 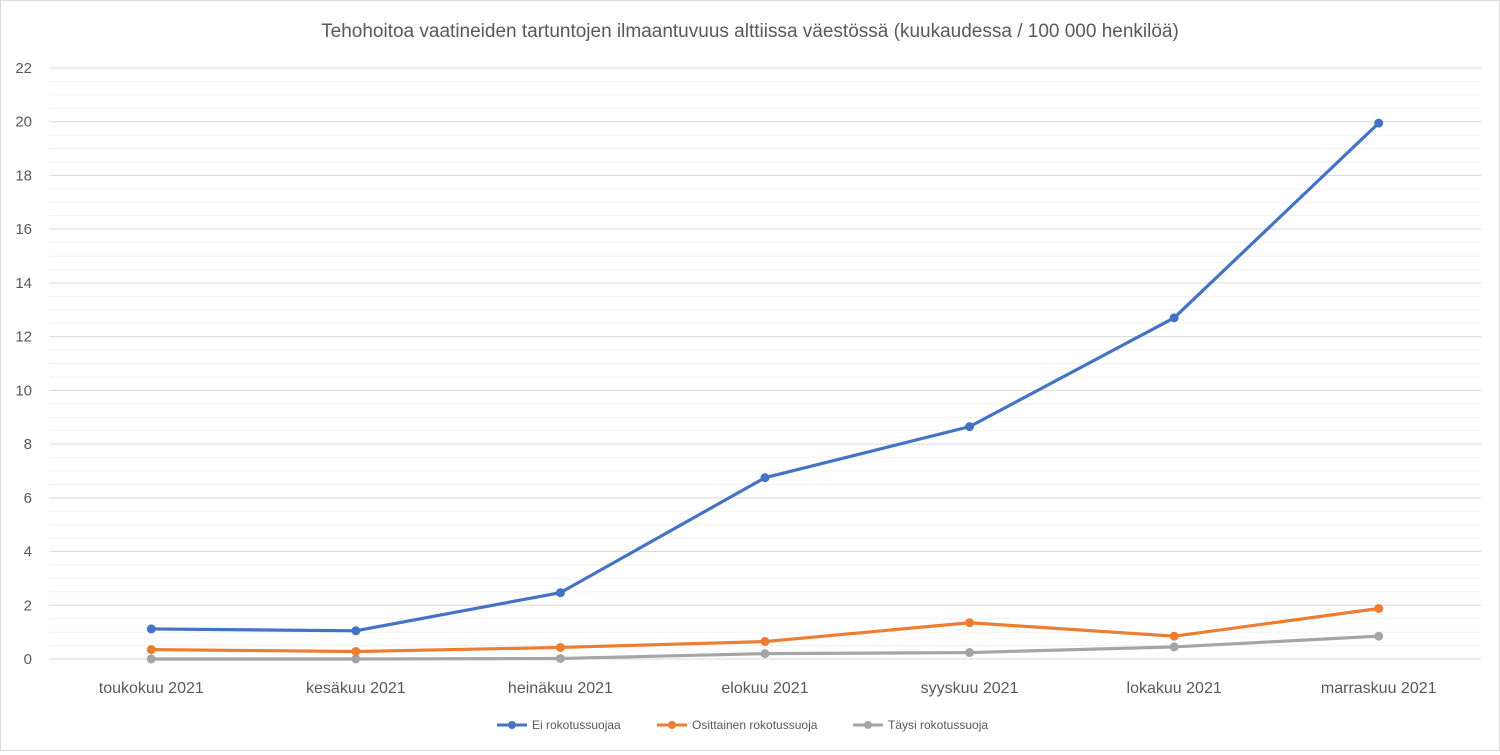 What do you see at coordinates (23, 364) in the screenshot?
I see `y-axis-tick-labels: 0 2 4 6 8 10 12 14 16 18 20 22` at bounding box center [23, 364].